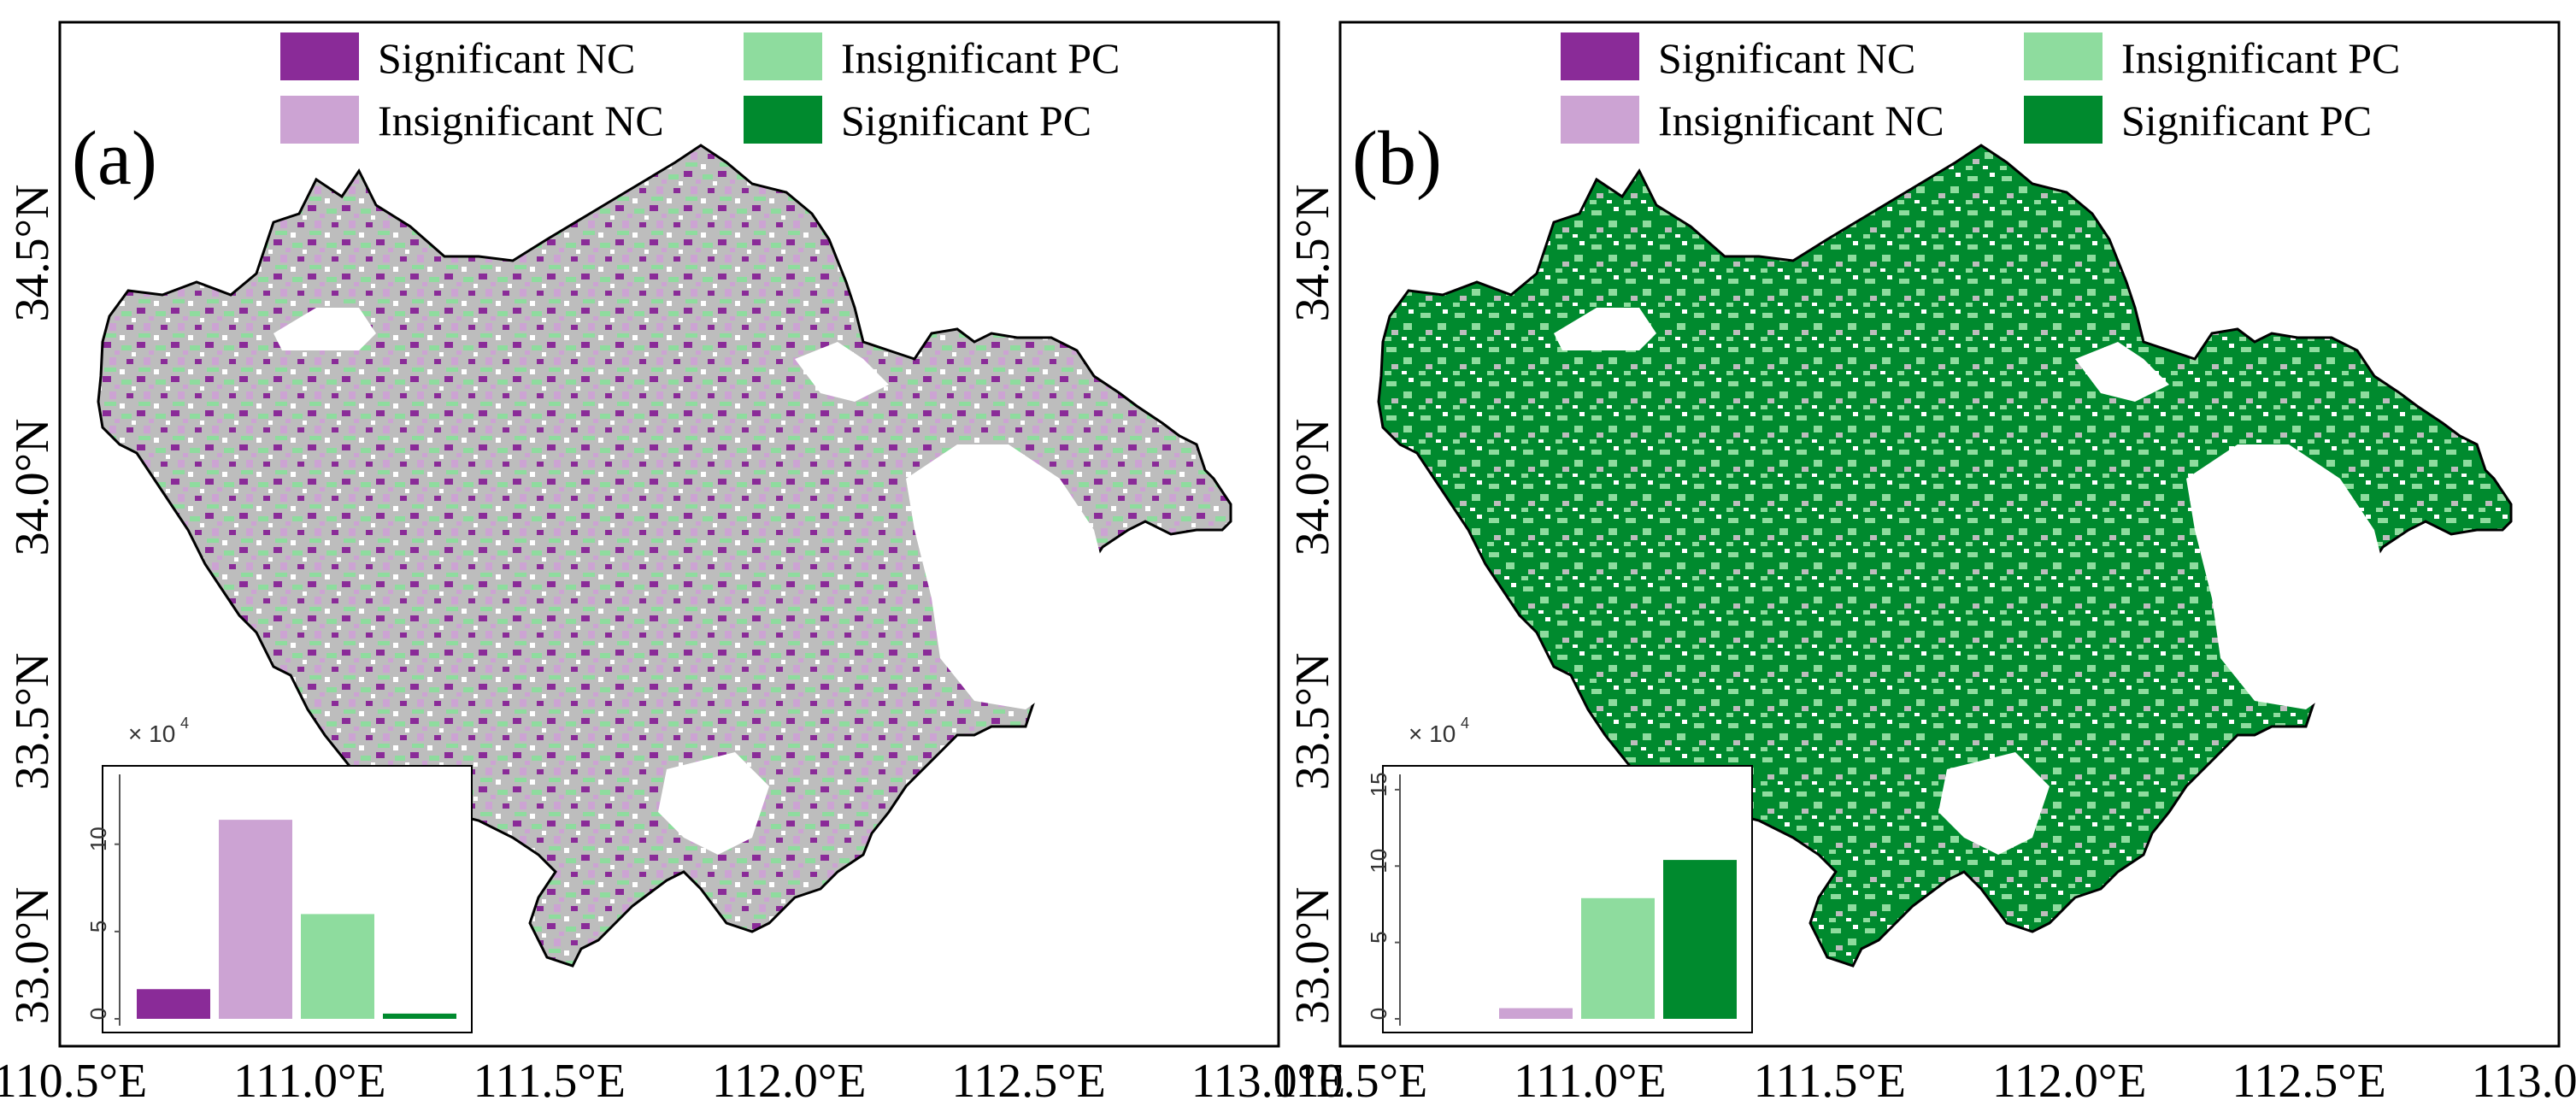  Describe the element at coordinates (713, 803) in the screenshot. I see `white-gap-a4` at that location.